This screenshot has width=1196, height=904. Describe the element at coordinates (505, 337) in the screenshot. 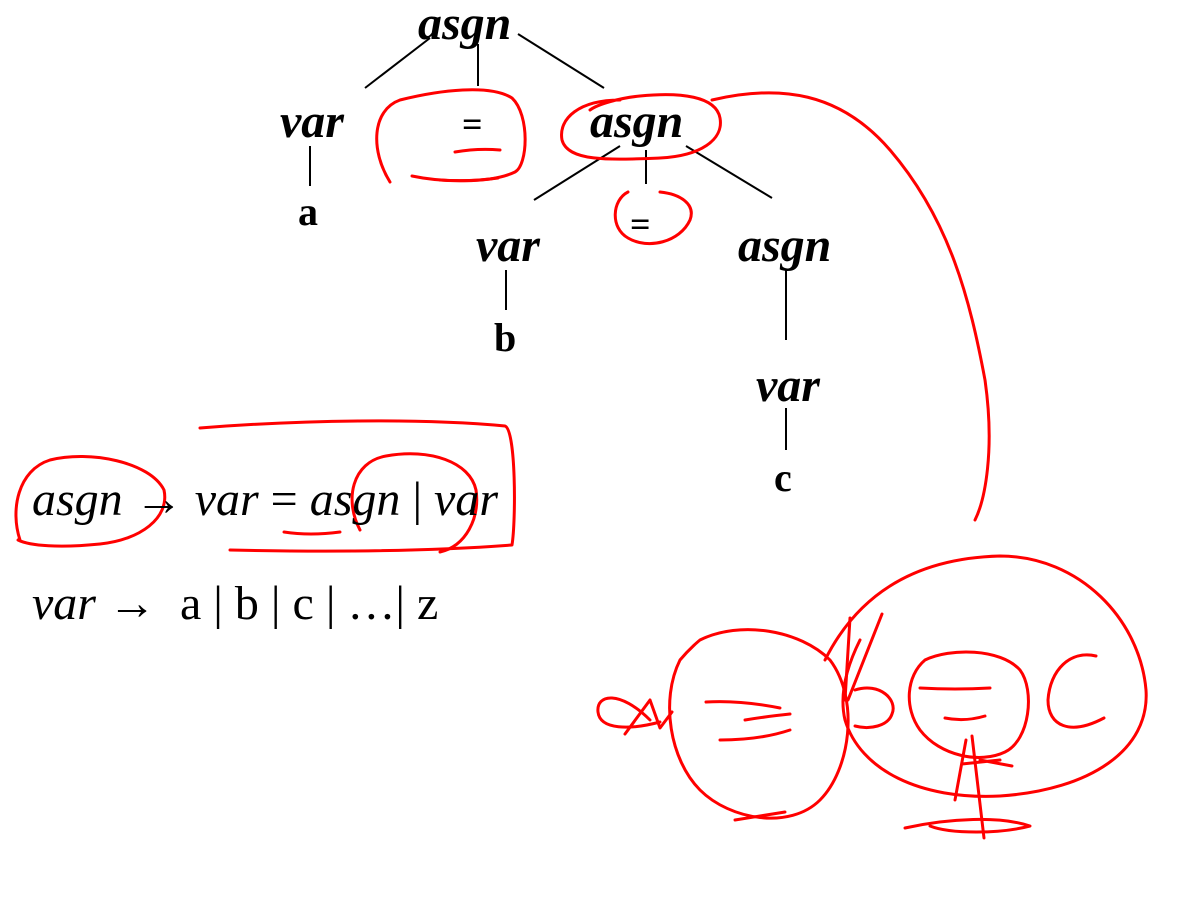

I see `tree-leaf-b: b` at that location.